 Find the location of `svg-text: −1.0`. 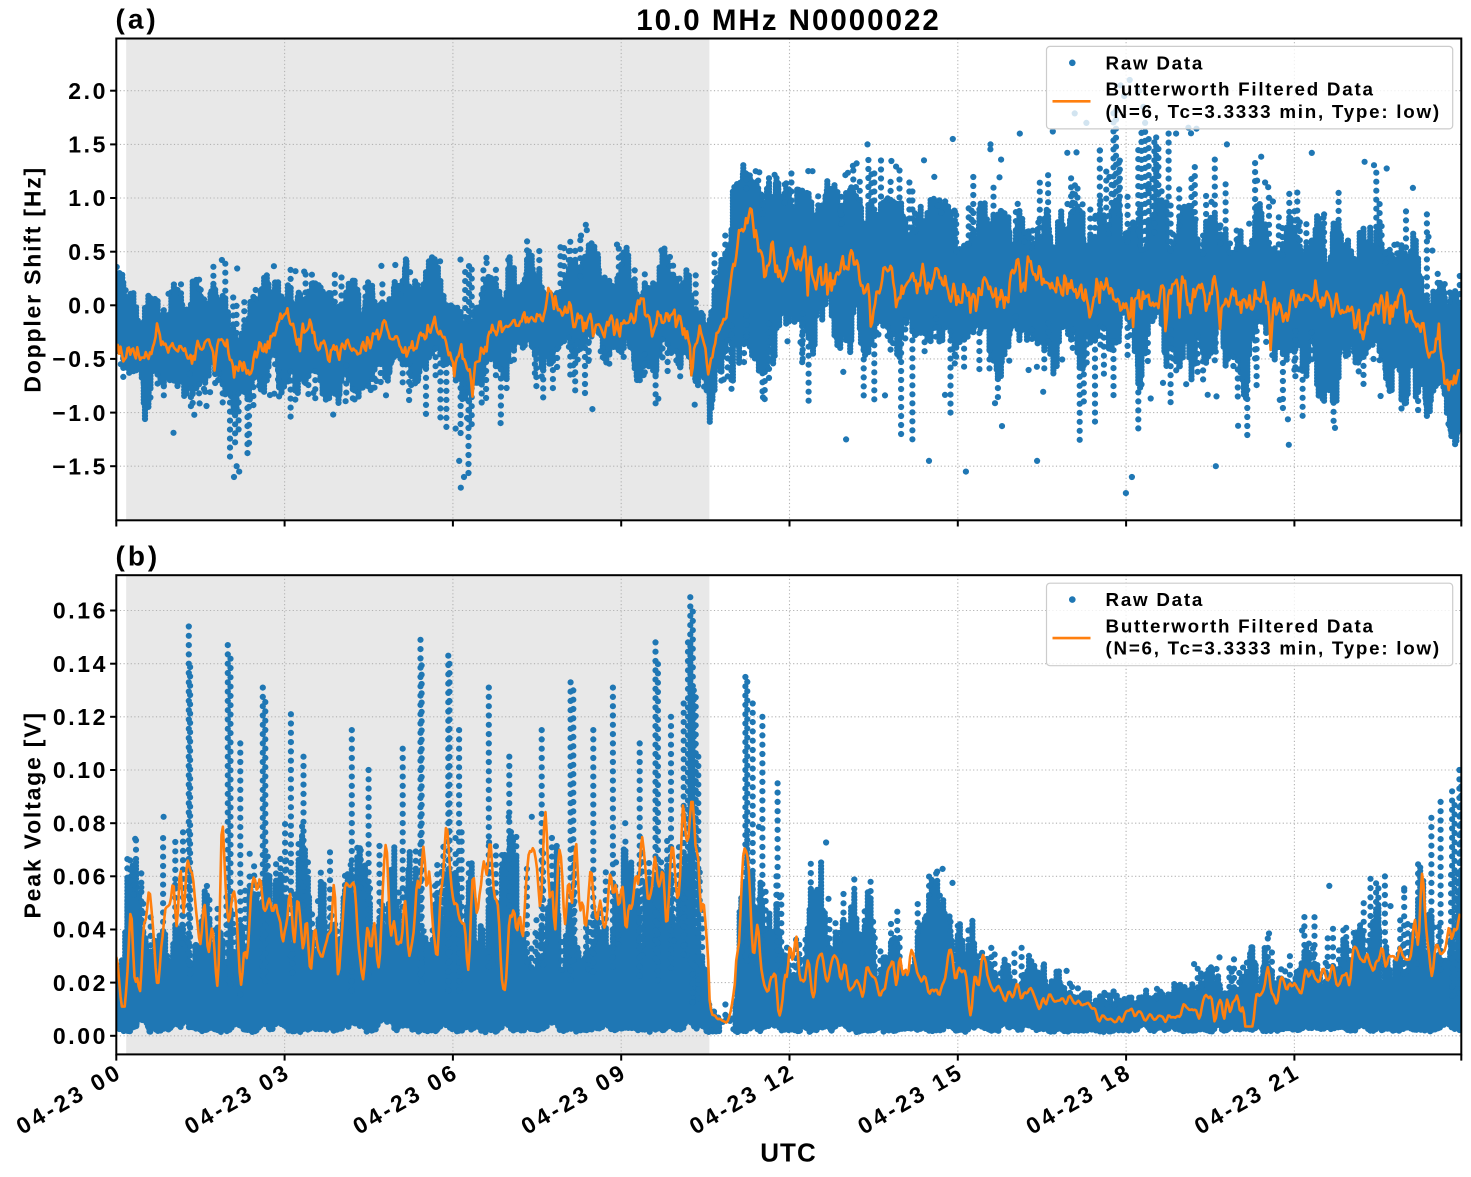

svg-text: −1.0 is located at coordinates (80, 413).